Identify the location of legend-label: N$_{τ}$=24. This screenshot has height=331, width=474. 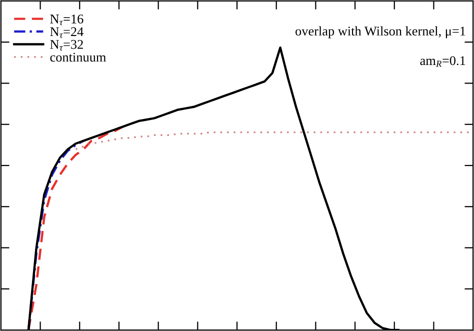
(67, 32).